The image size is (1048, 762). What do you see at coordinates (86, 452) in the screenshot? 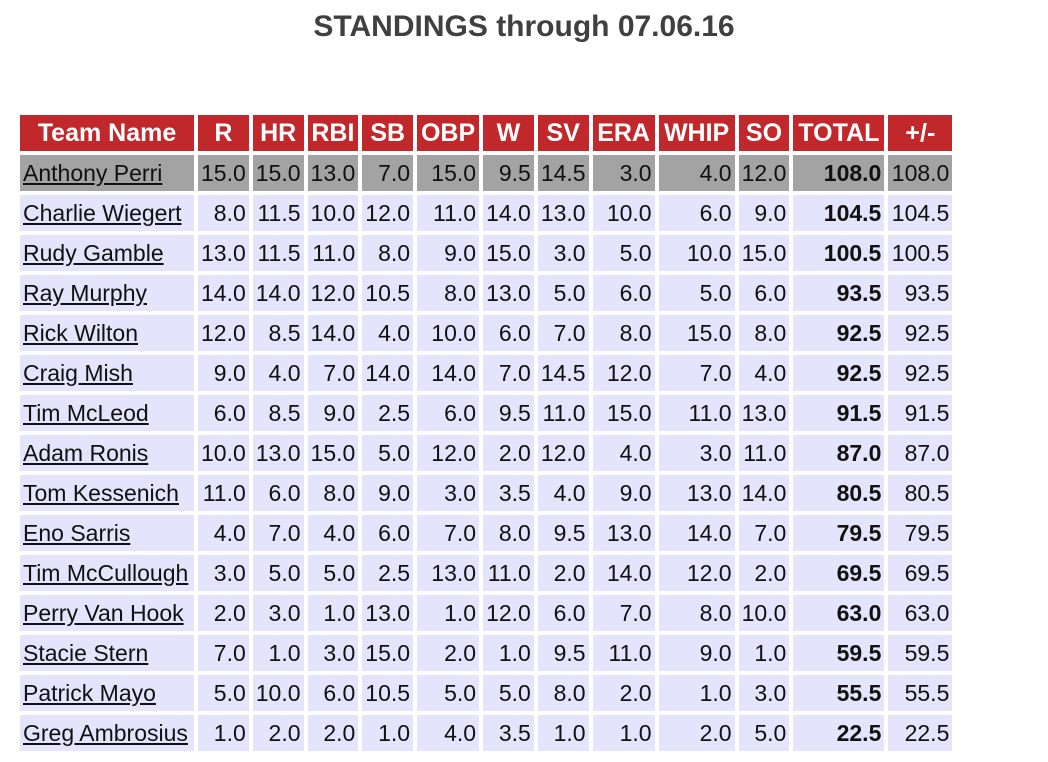
I see `team-link: Adam Ronis` at bounding box center [86, 452].